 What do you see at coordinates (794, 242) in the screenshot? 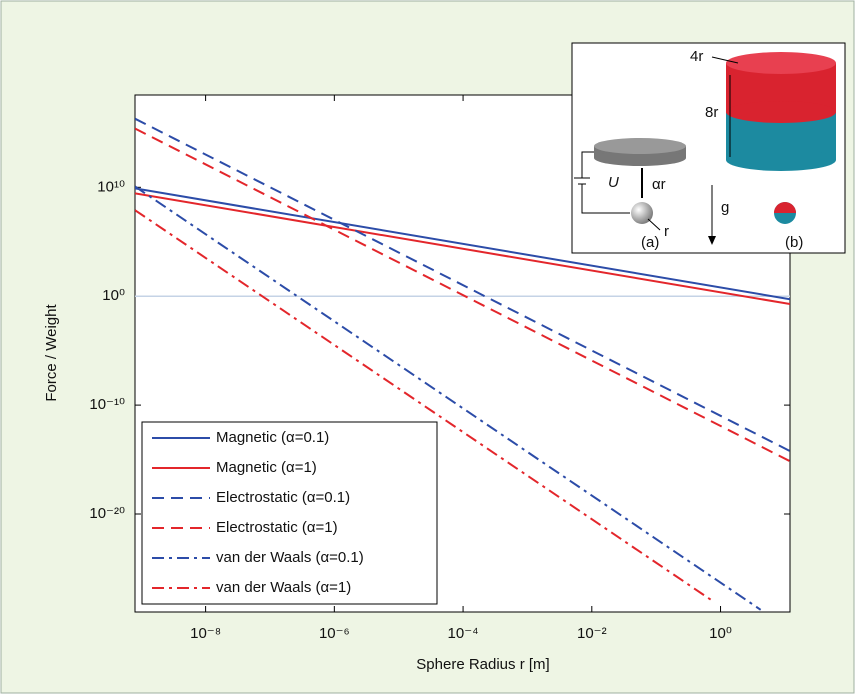
I see `inset-label: (b)` at bounding box center [794, 242].